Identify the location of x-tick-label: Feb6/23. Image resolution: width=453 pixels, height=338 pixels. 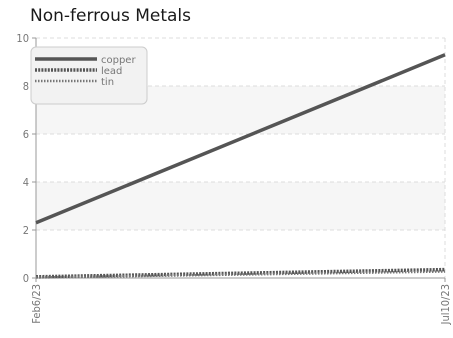
(36, 304).